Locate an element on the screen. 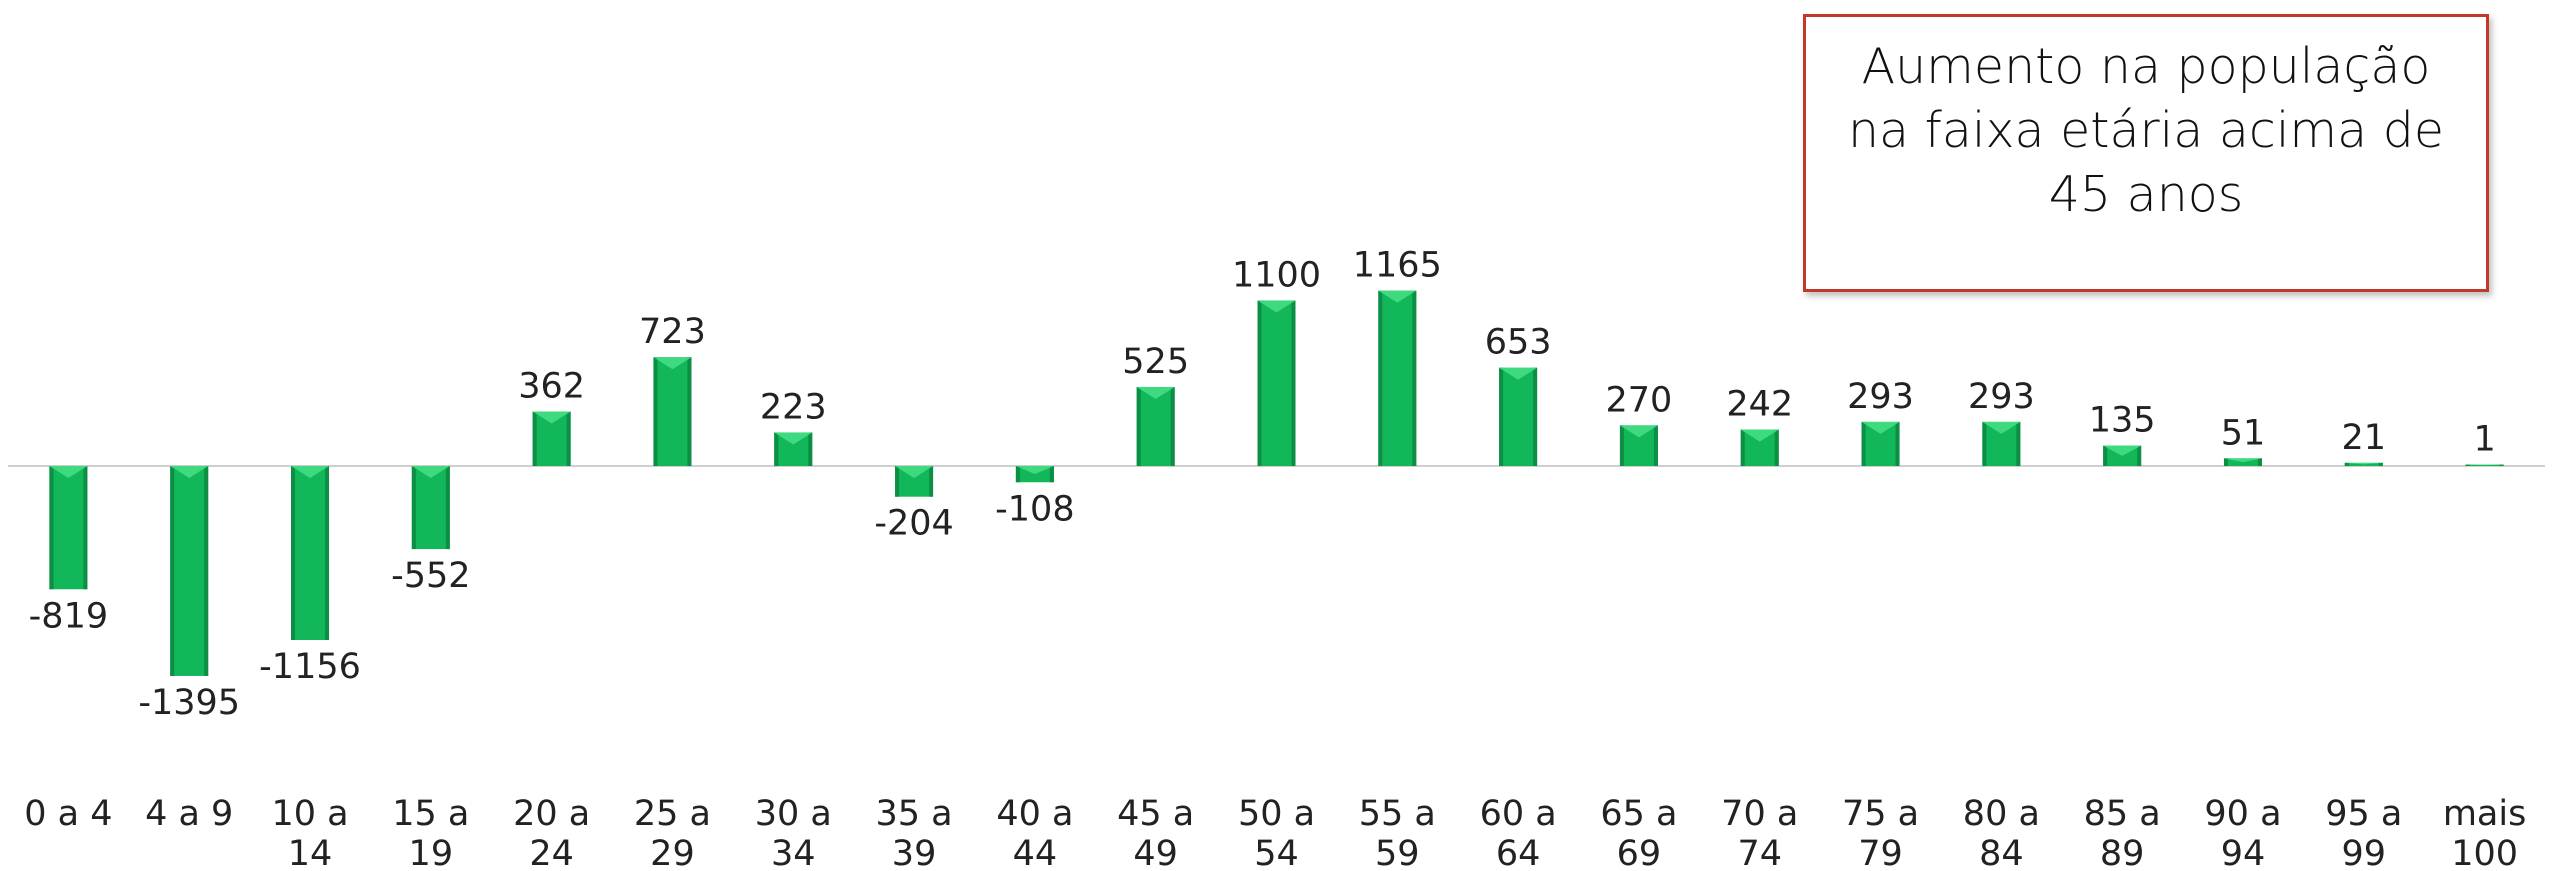 This screenshot has height=871, width=2552. value-label: 1 is located at coordinates (2484, 440).